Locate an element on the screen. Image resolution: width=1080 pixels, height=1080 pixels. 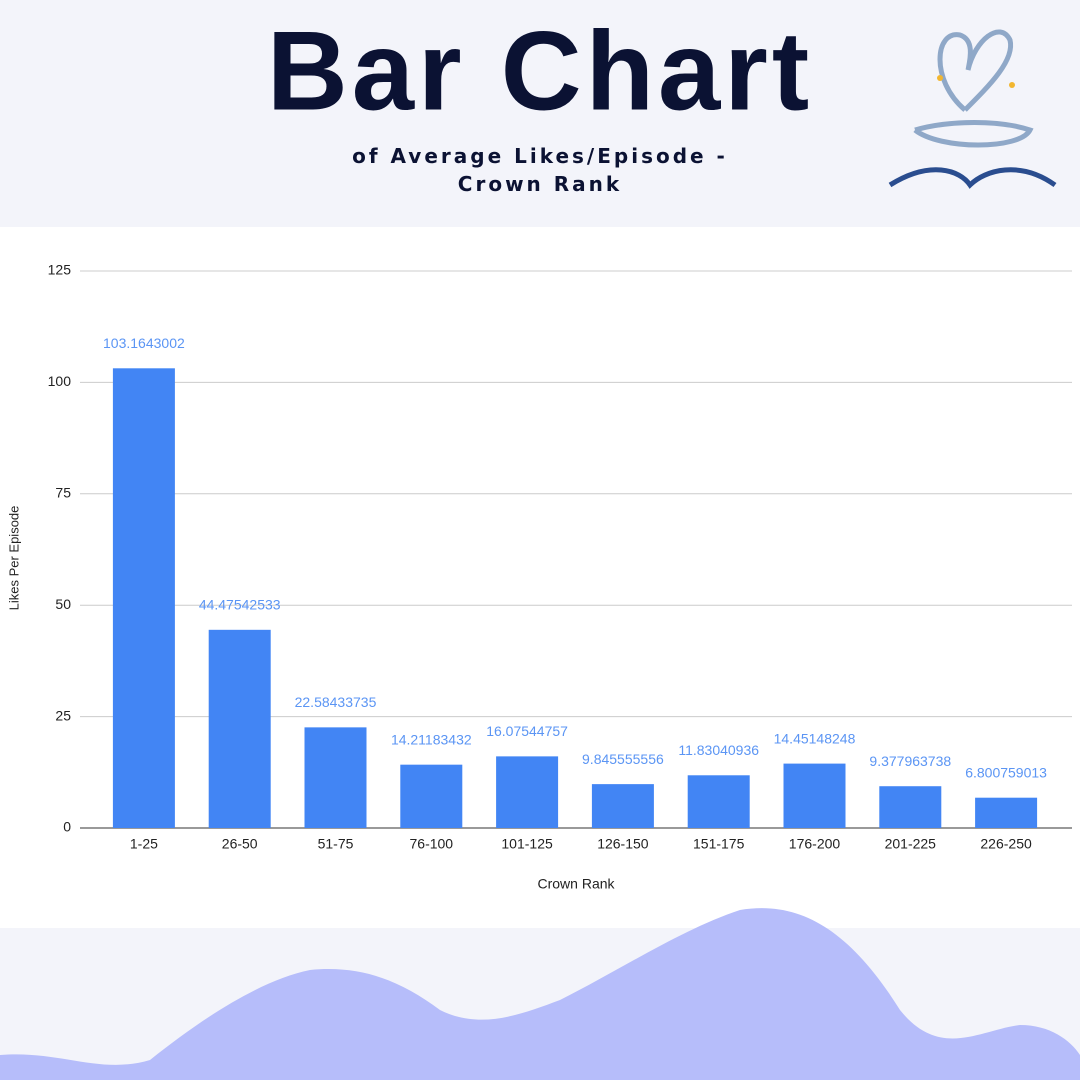
logo is located at coordinates (972, 109).